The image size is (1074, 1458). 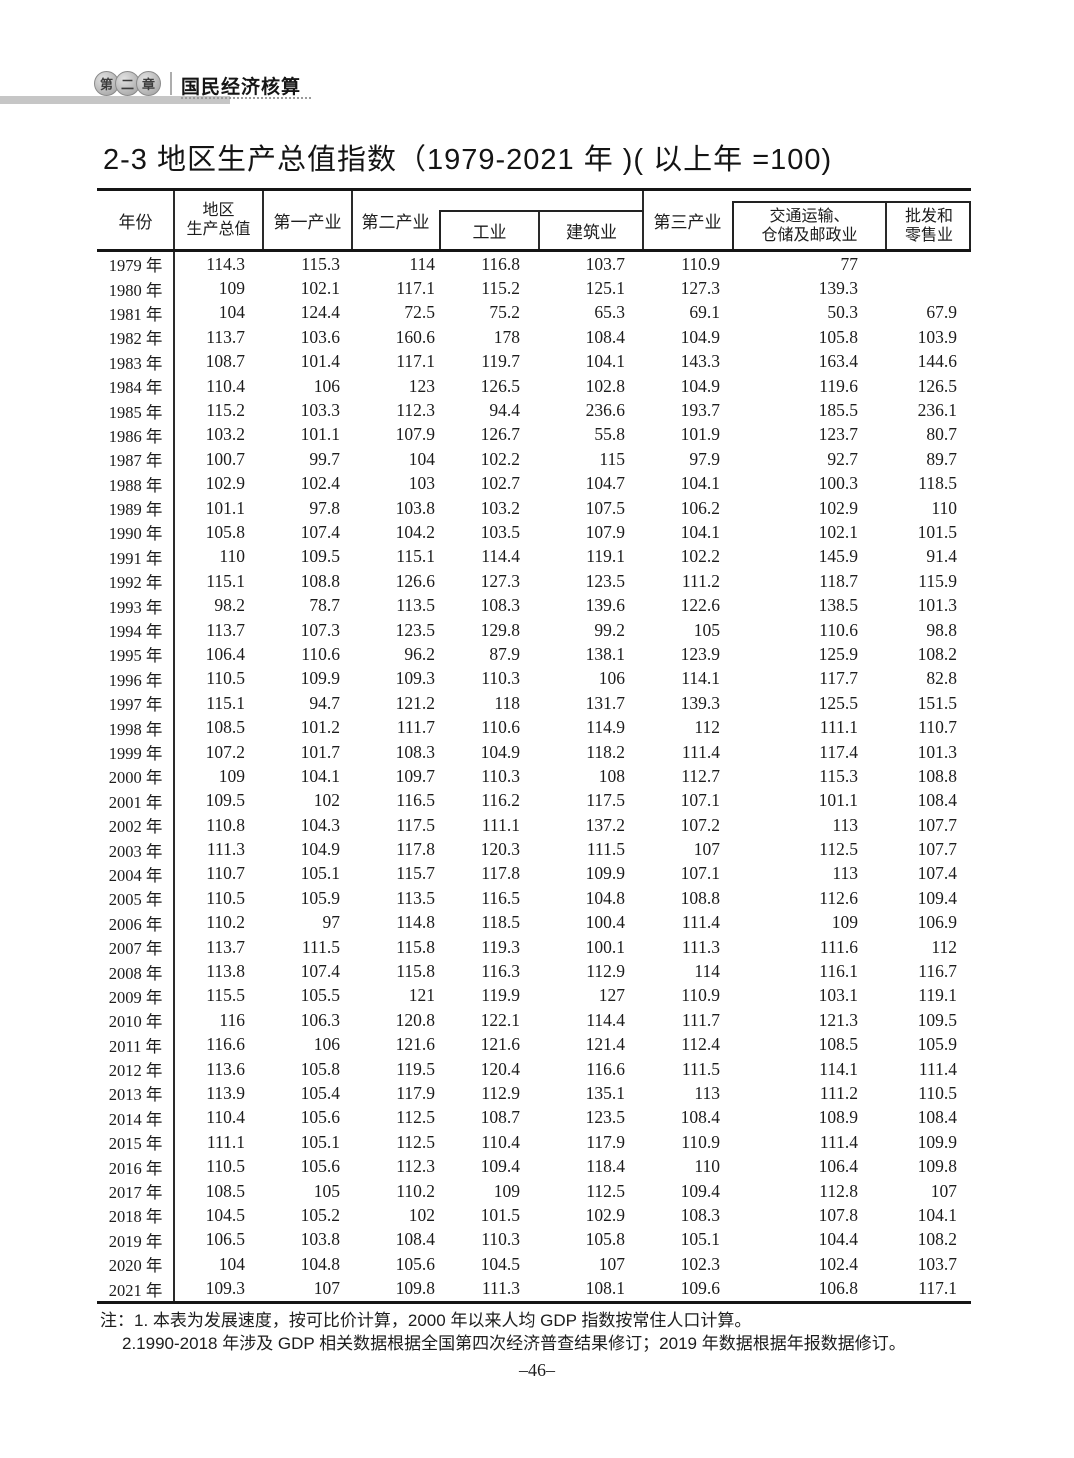 What do you see at coordinates (700, 775) in the screenshot?
I see `value-cell: 112.7` at bounding box center [700, 775].